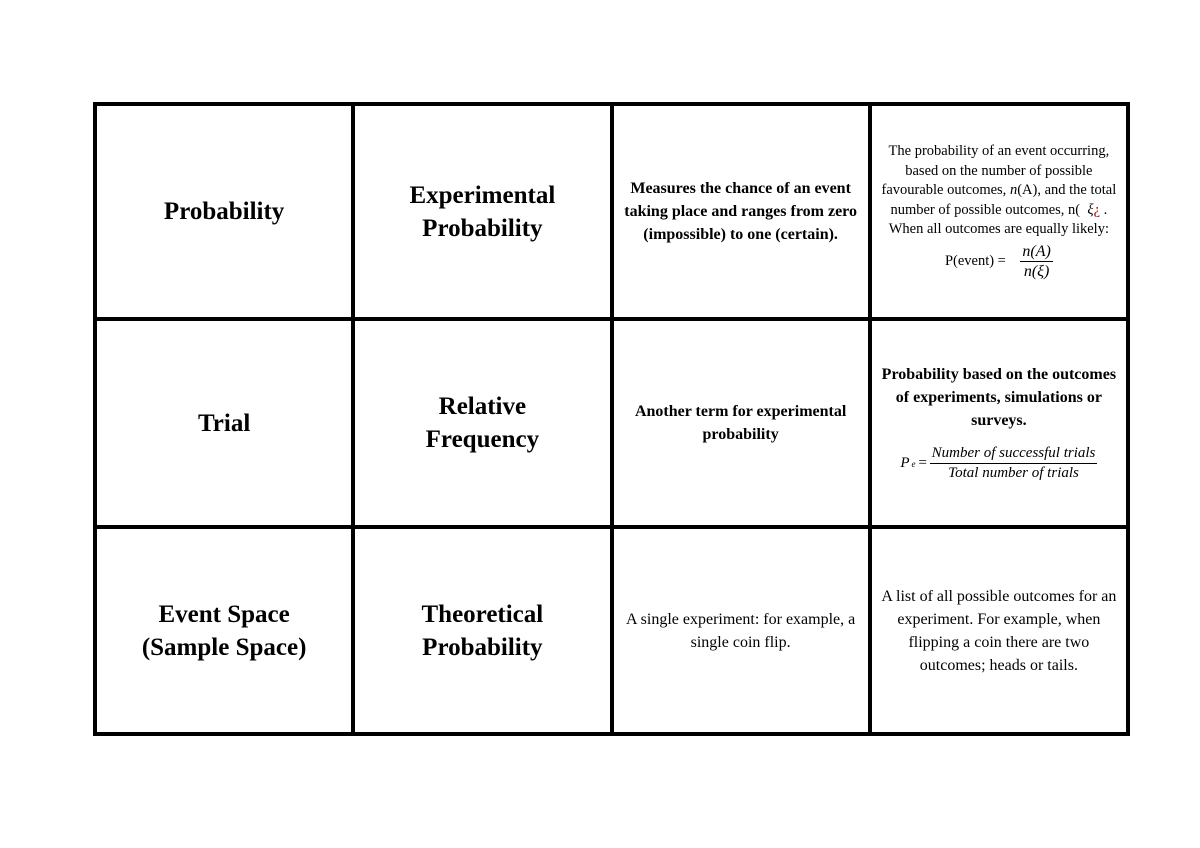  What do you see at coordinates (224, 647) in the screenshot?
I see `term-text: (Sample Space)` at bounding box center [224, 647].